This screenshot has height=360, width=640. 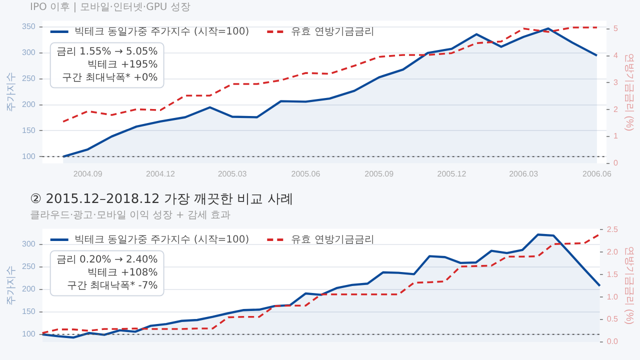 I want to click on y2-tick-label: 1, so click(x=616, y=136).